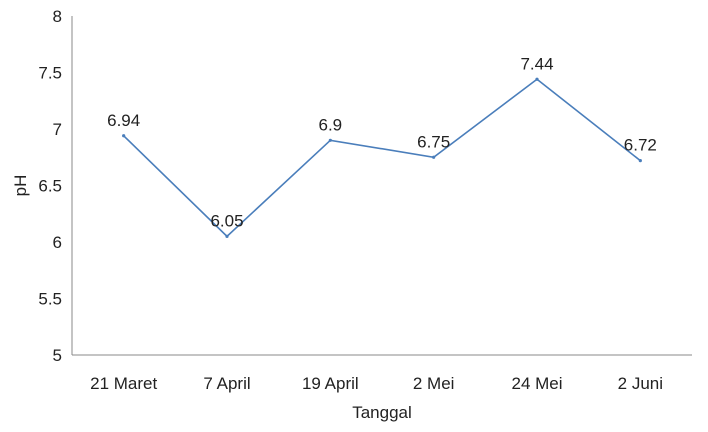 This screenshot has width=708, height=432. Describe the element at coordinates (50, 299) in the screenshot. I see `y-tick-label: 5.5` at that location.